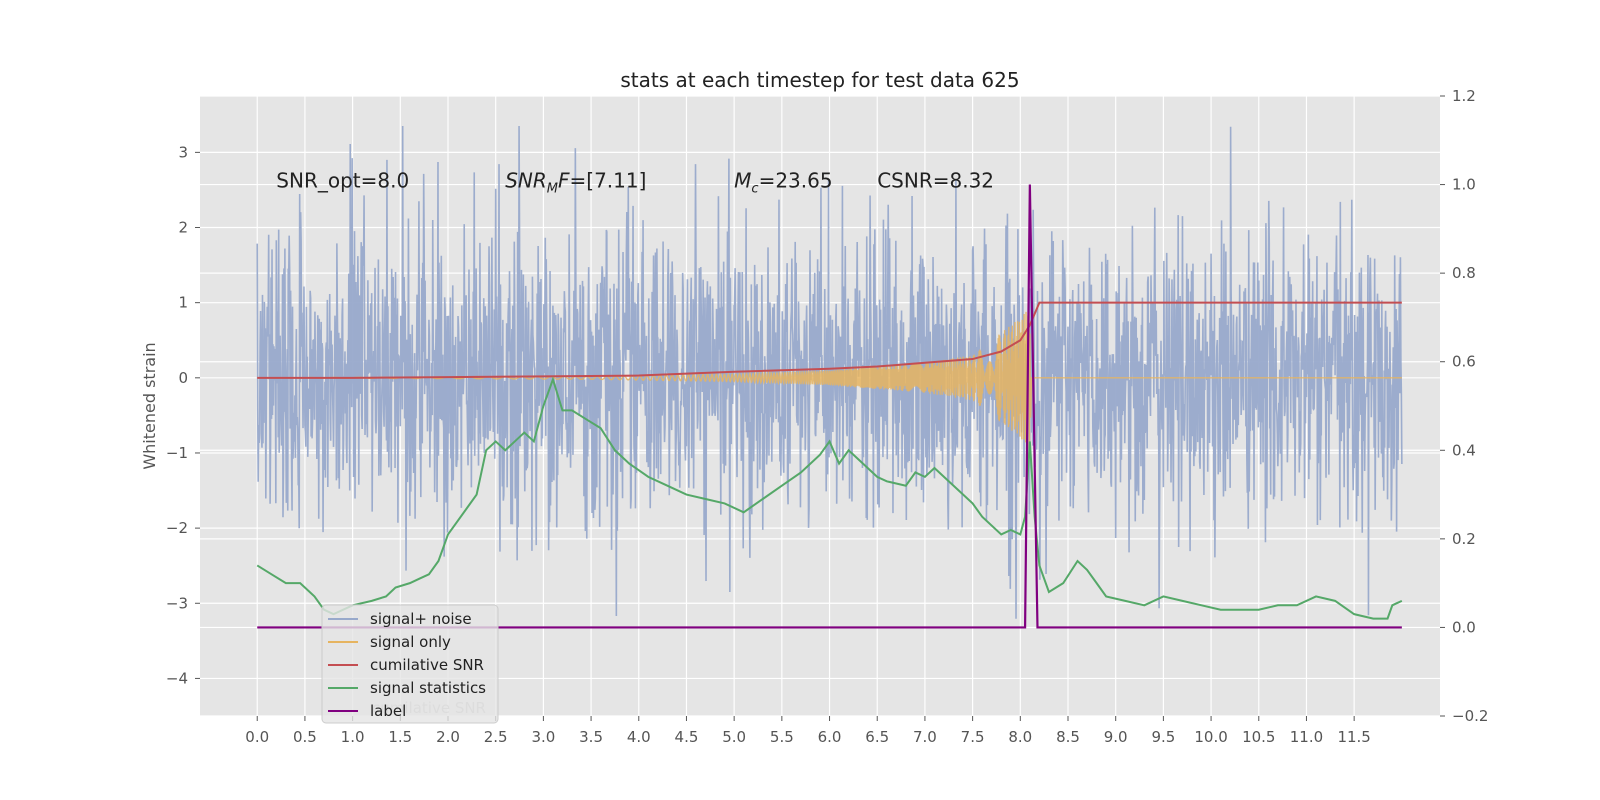  Describe the element at coordinates (388, 711) in the screenshot. I see `legend-entry-label: label` at that location.